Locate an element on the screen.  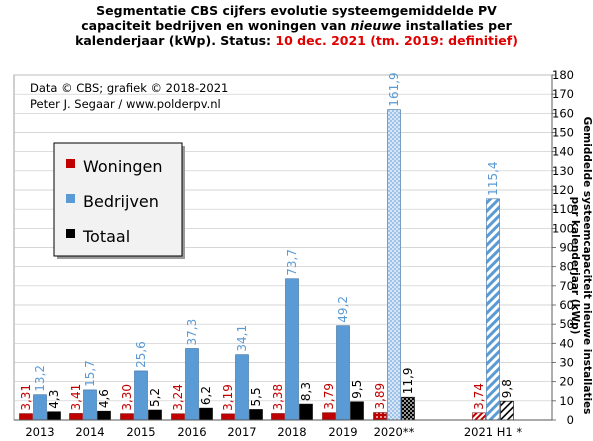
x-tick-label: 2020** is located at coordinates (394, 432).